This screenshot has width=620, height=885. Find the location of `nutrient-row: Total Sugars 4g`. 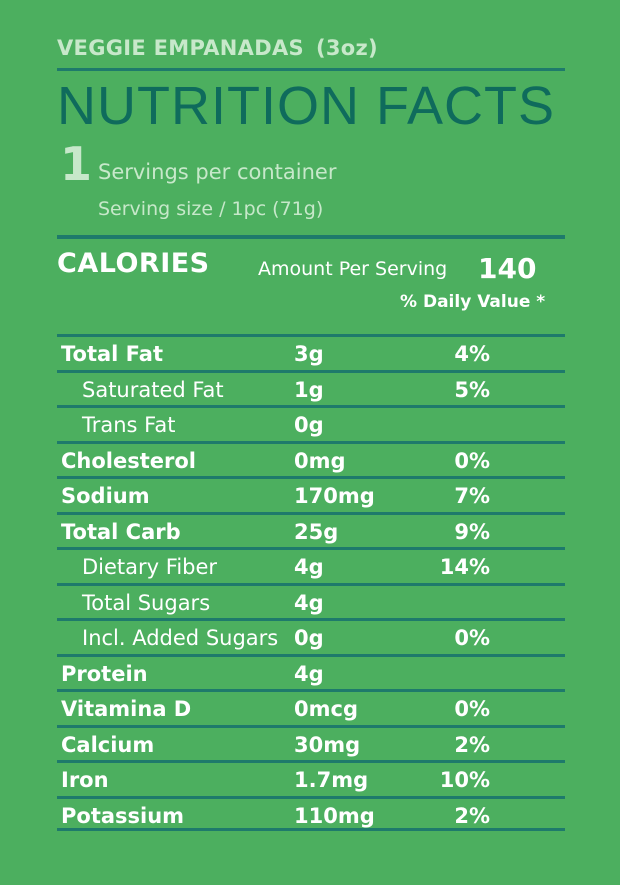

nutrient-row: Total Sugars 4g is located at coordinates (311, 600).